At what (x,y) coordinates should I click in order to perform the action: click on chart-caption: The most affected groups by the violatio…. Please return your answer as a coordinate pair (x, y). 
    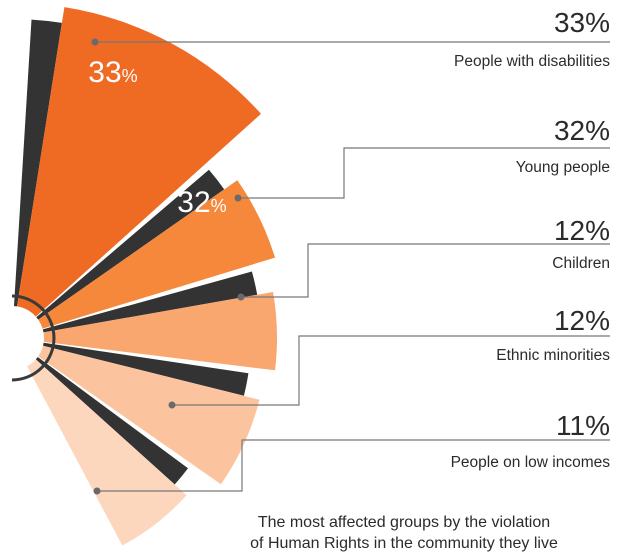
    Looking at the image, I should click on (404, 533).